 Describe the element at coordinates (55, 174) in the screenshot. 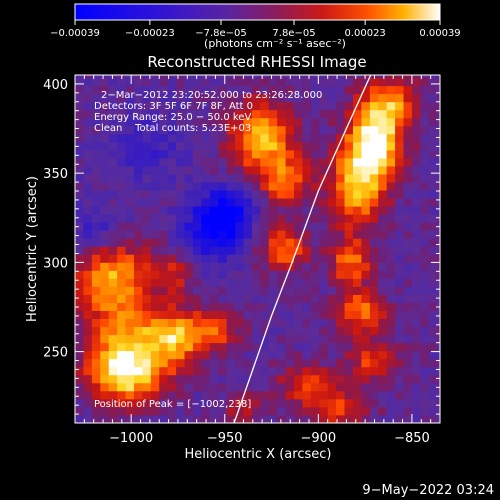

I see `y-tick-label: 350` at that location.